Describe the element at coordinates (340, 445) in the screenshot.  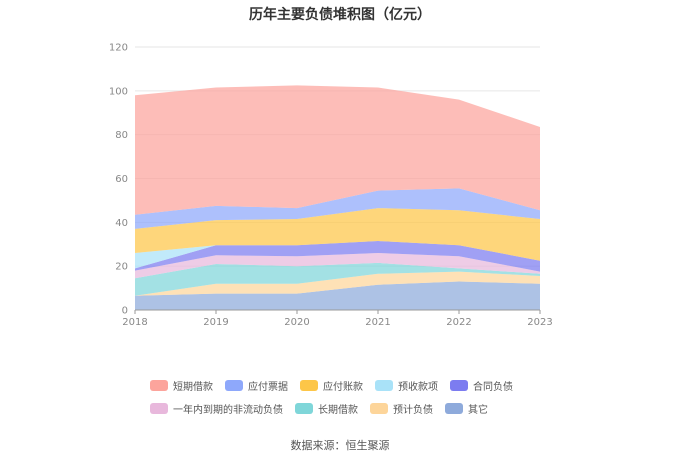
I see `data-source-note: 数据来源：恒生聚源` at that location.